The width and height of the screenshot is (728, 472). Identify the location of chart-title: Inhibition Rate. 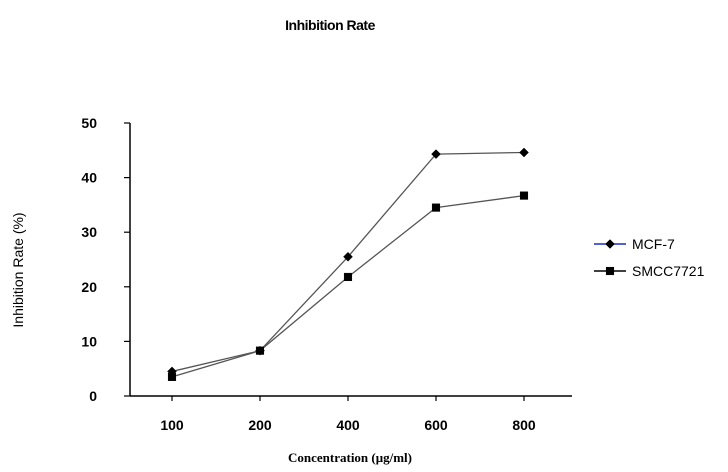
(330, 25).